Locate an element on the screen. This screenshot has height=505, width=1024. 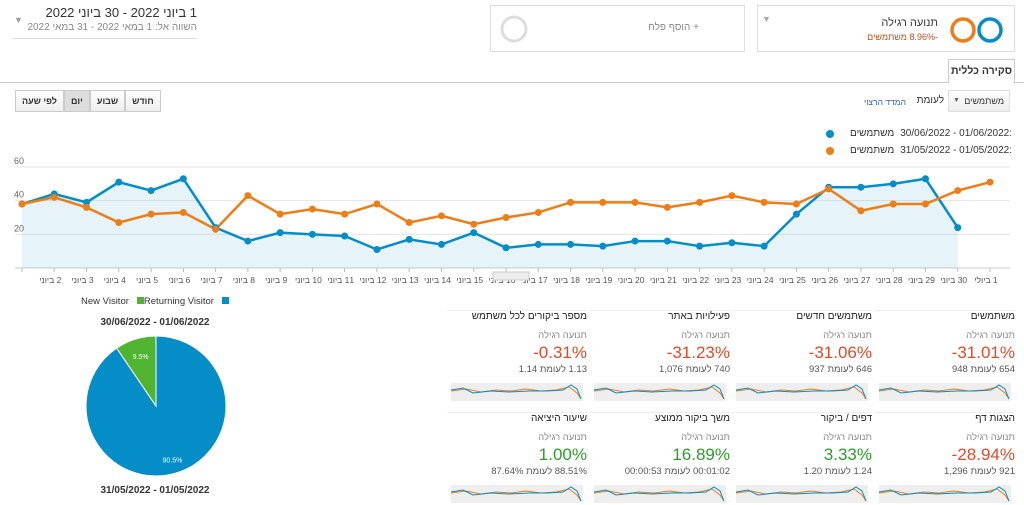
granularity-button: לפי שעה is located at coordinates (39, 101).